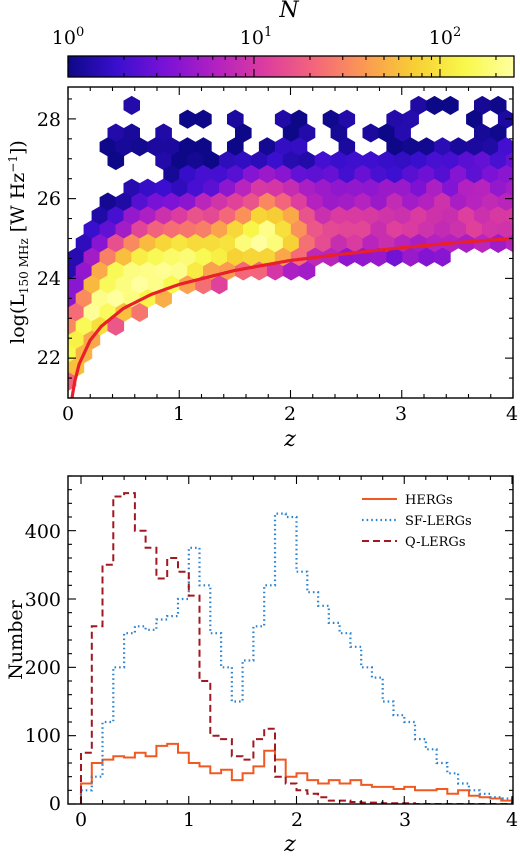  What do you see at coordinates (16, 639) in the screenshot?
I see `histogram-y-axis-label: Number` at bounding box center [16, 639].